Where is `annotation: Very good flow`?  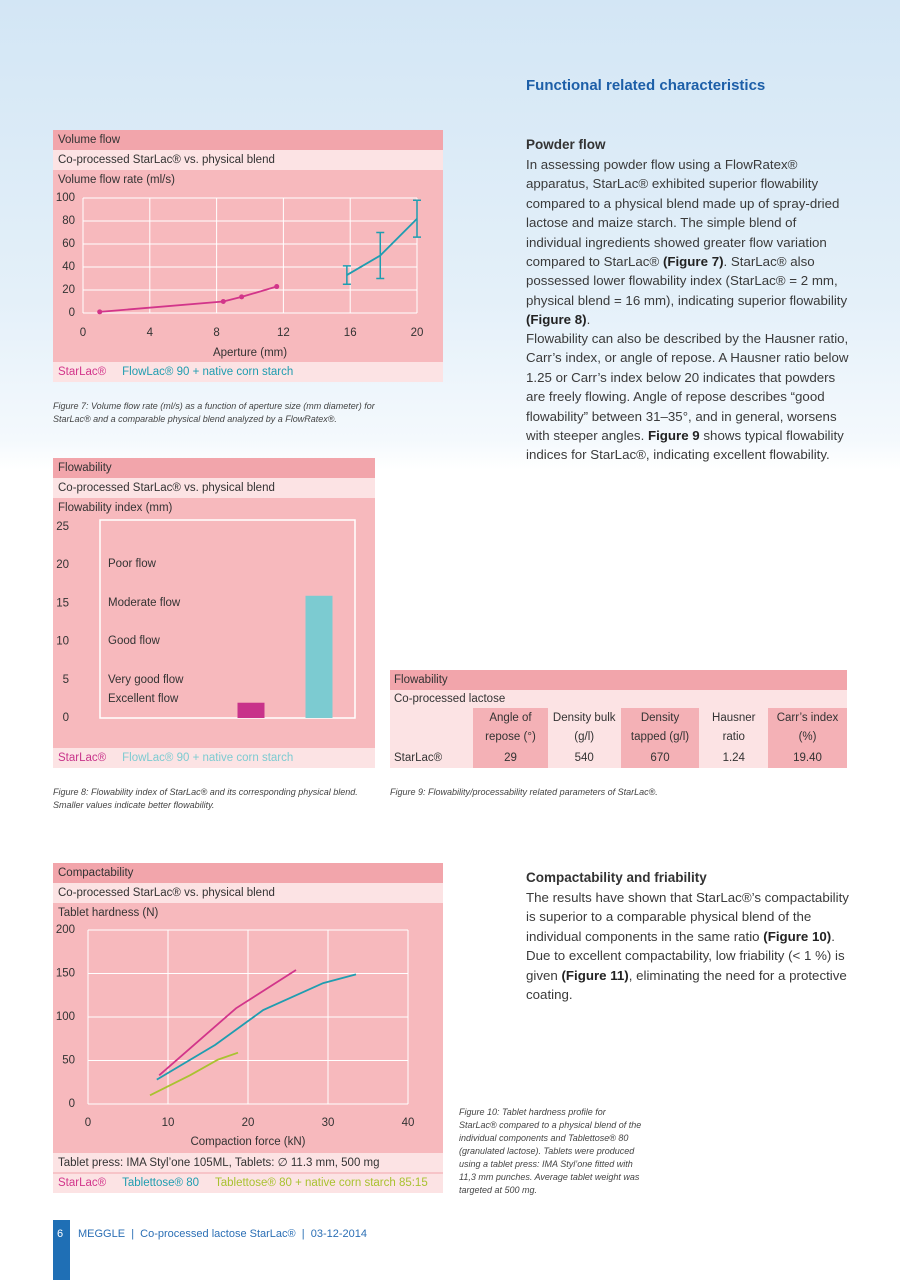
annotation: Very good flow is located at coordinates (146, 680).